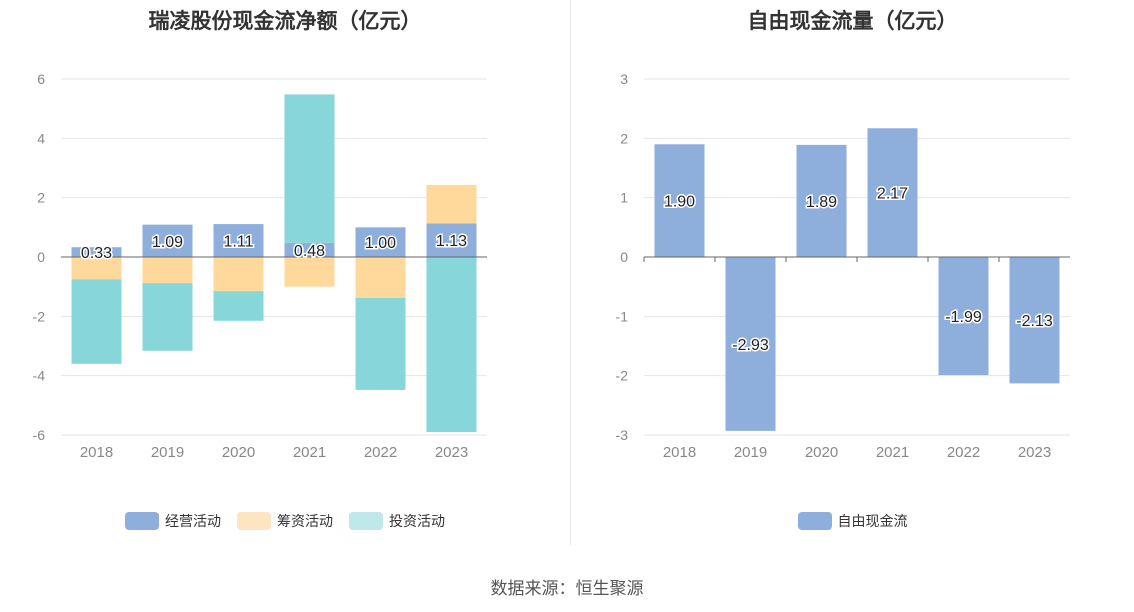 This screenshot has height=612, width=1134. What do you see at coordinates (142, 521) in the screenshot?
I see `legend-swatch-operating` at bounding box center [142, 521].